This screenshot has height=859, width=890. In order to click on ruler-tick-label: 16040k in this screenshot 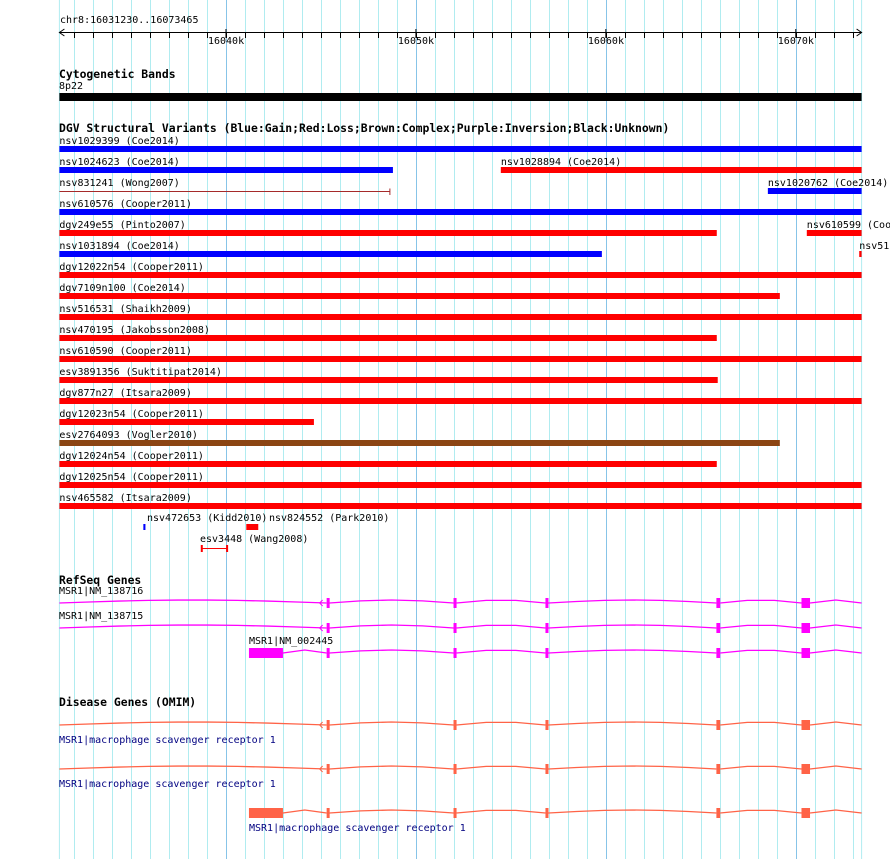, I will do `click(226, 41)`.